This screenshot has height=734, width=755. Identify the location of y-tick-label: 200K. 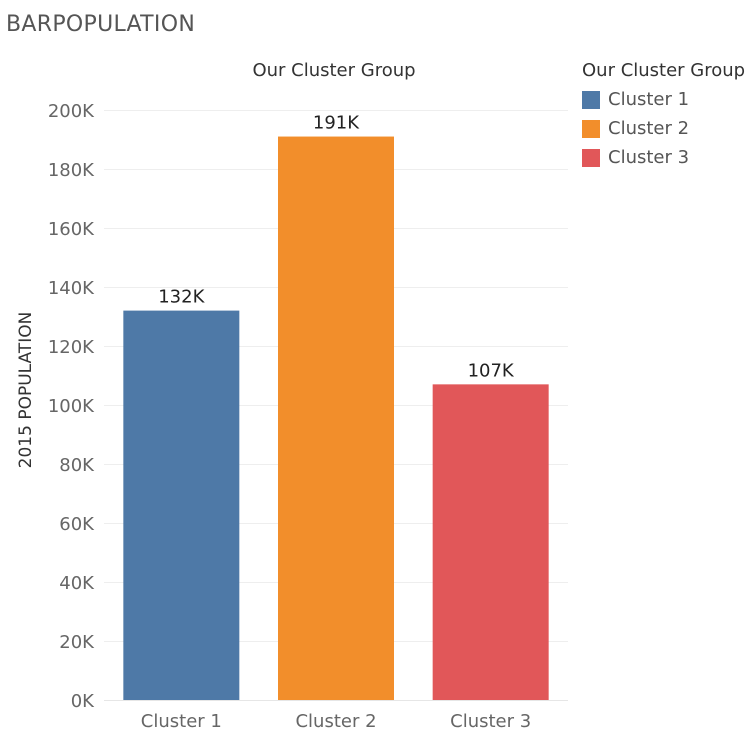
(71, 111).